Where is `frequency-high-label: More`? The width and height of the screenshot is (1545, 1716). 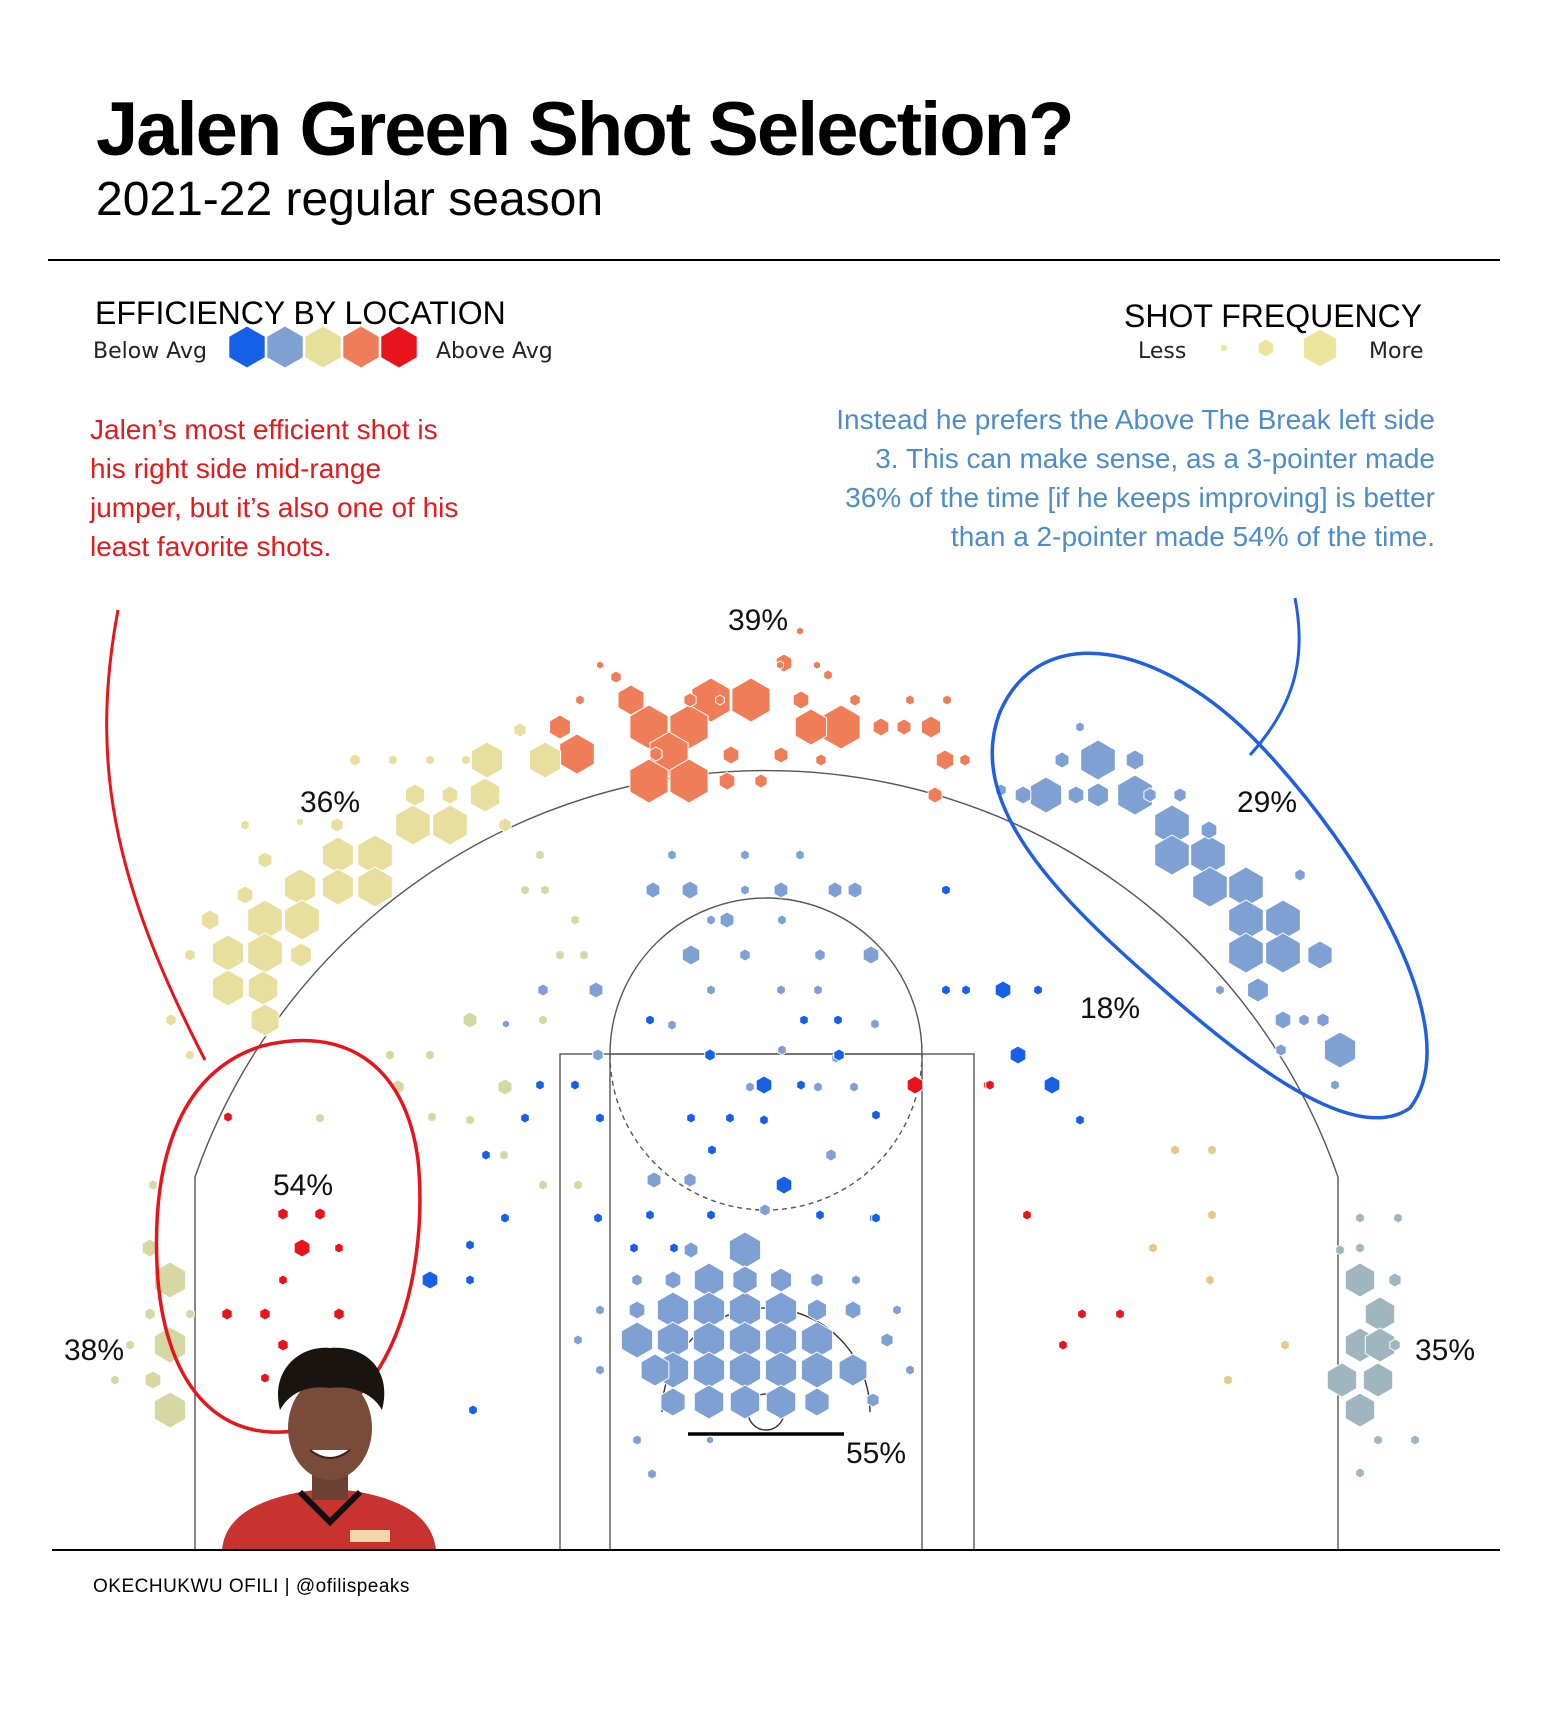
frequency-high-label: More is located at coordinates (1396, 351).